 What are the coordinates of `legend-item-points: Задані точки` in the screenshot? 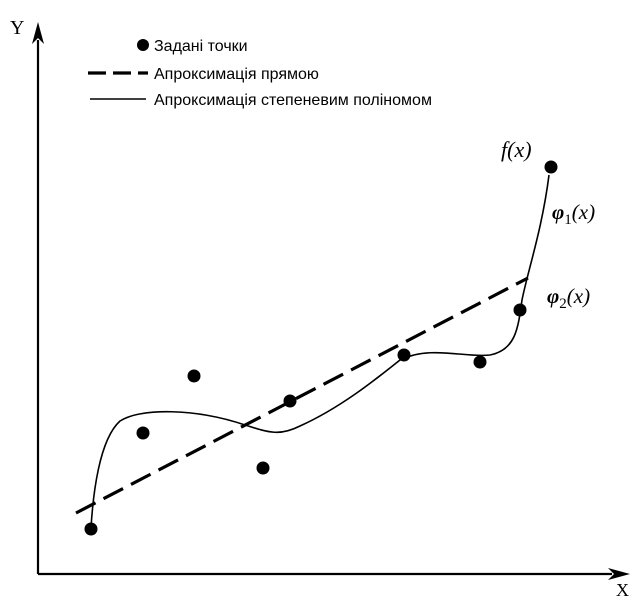 It's located at (201, 46).